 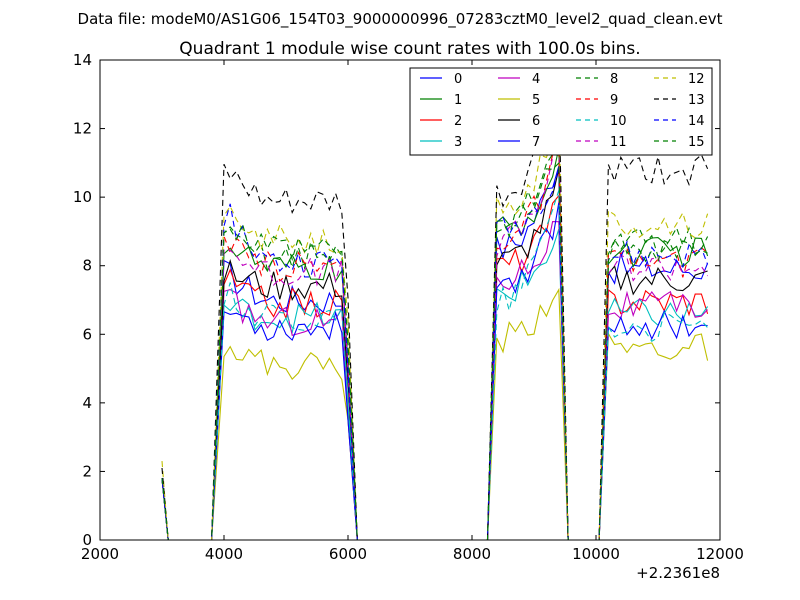 I want to click on legend-label-13: 13, so click(x=696, y=100).